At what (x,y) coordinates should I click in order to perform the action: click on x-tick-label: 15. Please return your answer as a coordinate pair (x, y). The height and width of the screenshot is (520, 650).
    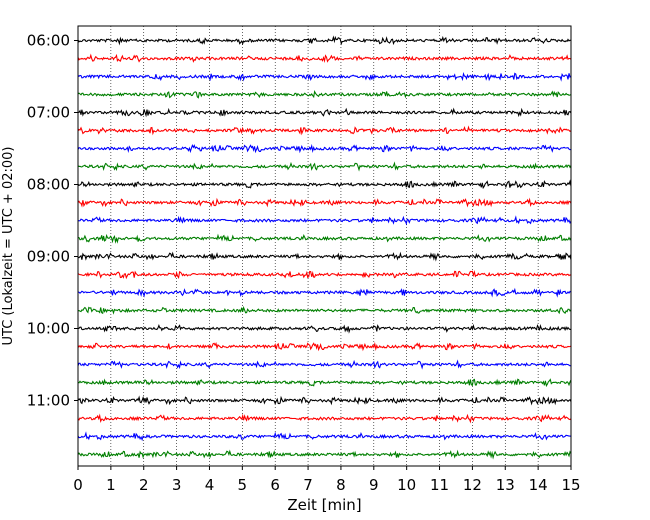
    Looking at the image, I should click on (570, 485).